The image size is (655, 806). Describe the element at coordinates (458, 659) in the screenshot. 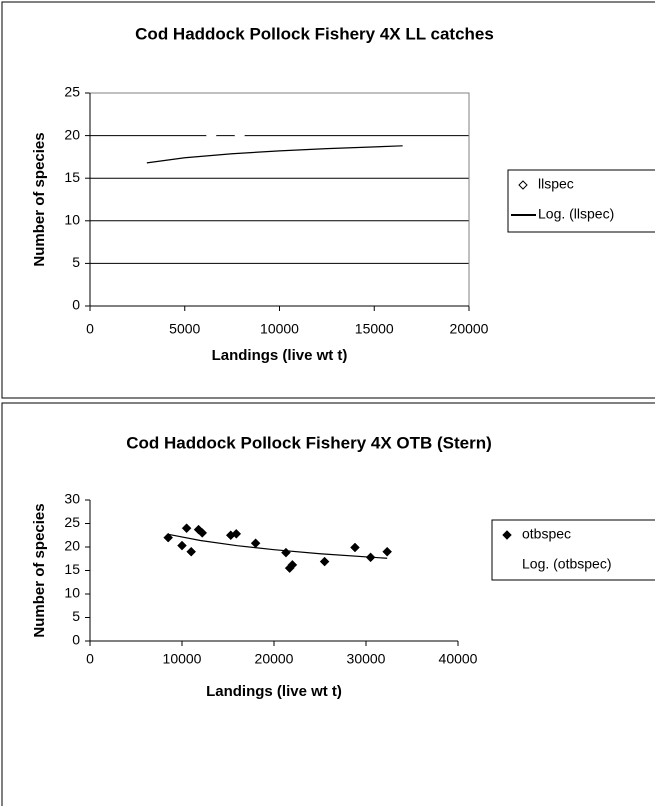

I see `x-tick-label: 40000` at that location.